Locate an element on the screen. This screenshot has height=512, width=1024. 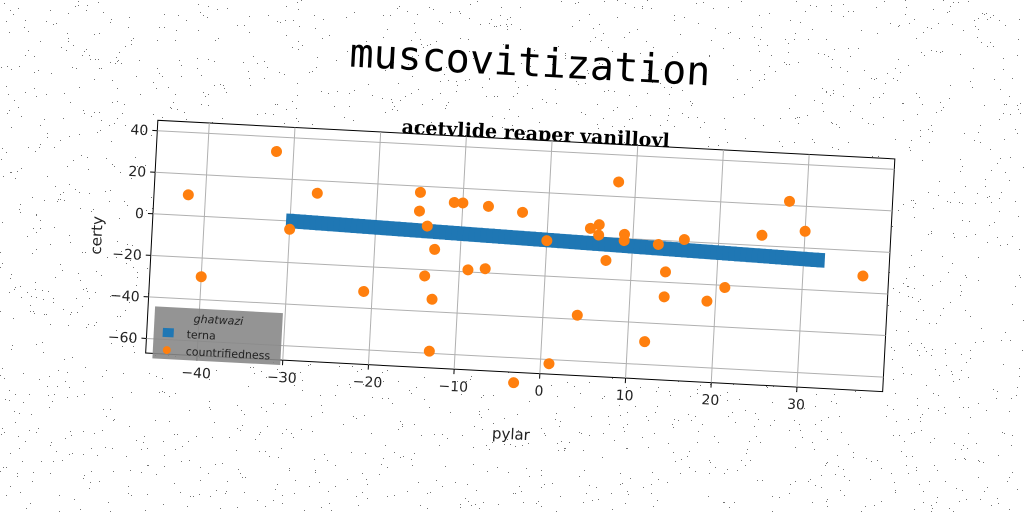
series-terna is located at coordinates (555, 240).